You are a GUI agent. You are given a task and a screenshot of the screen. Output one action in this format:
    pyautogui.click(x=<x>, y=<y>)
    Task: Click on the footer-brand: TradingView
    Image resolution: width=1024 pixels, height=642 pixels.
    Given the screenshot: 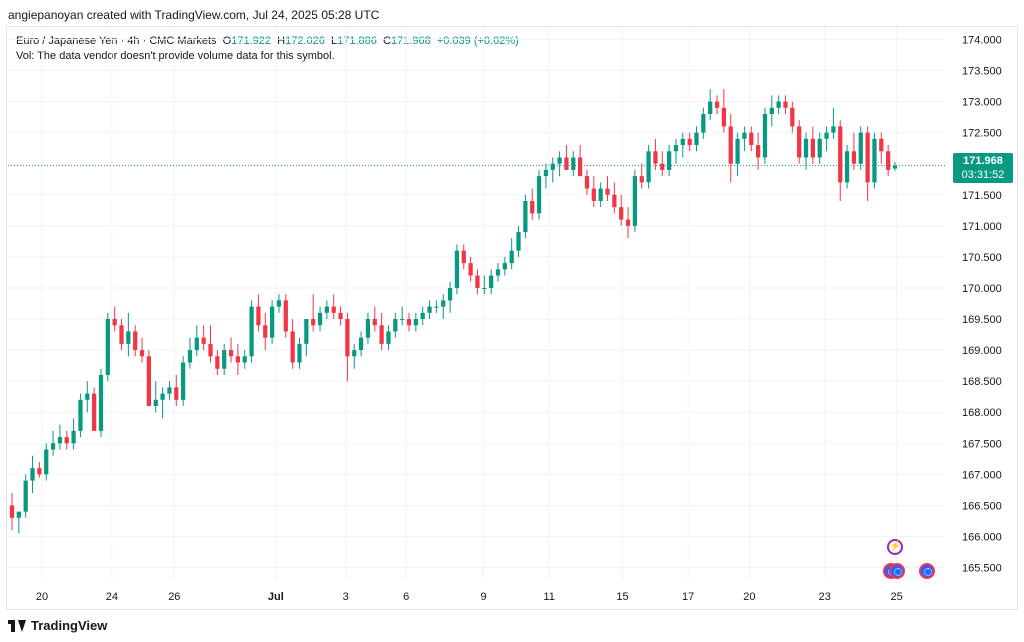 What is the action you would take?
    pyautogui.click(x=57, y=625)
    